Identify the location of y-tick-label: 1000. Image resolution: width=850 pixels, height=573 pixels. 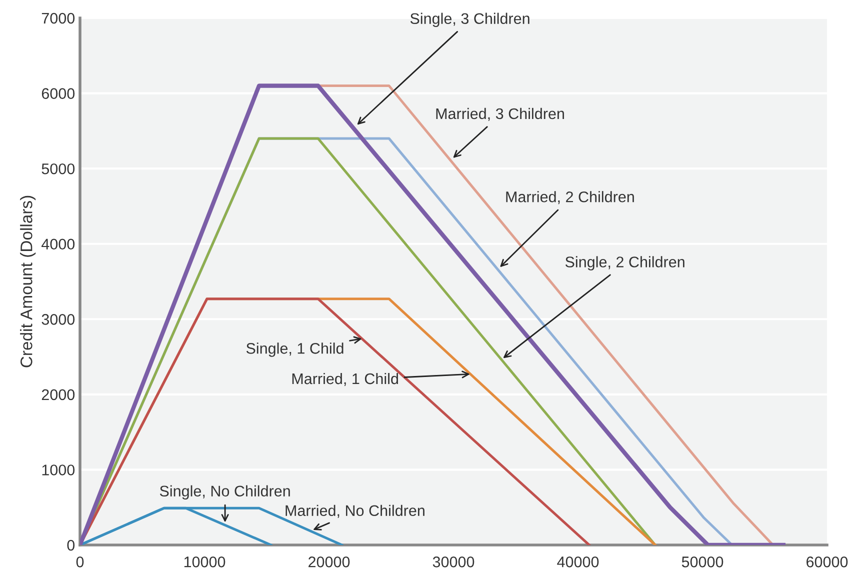
(58, 470).